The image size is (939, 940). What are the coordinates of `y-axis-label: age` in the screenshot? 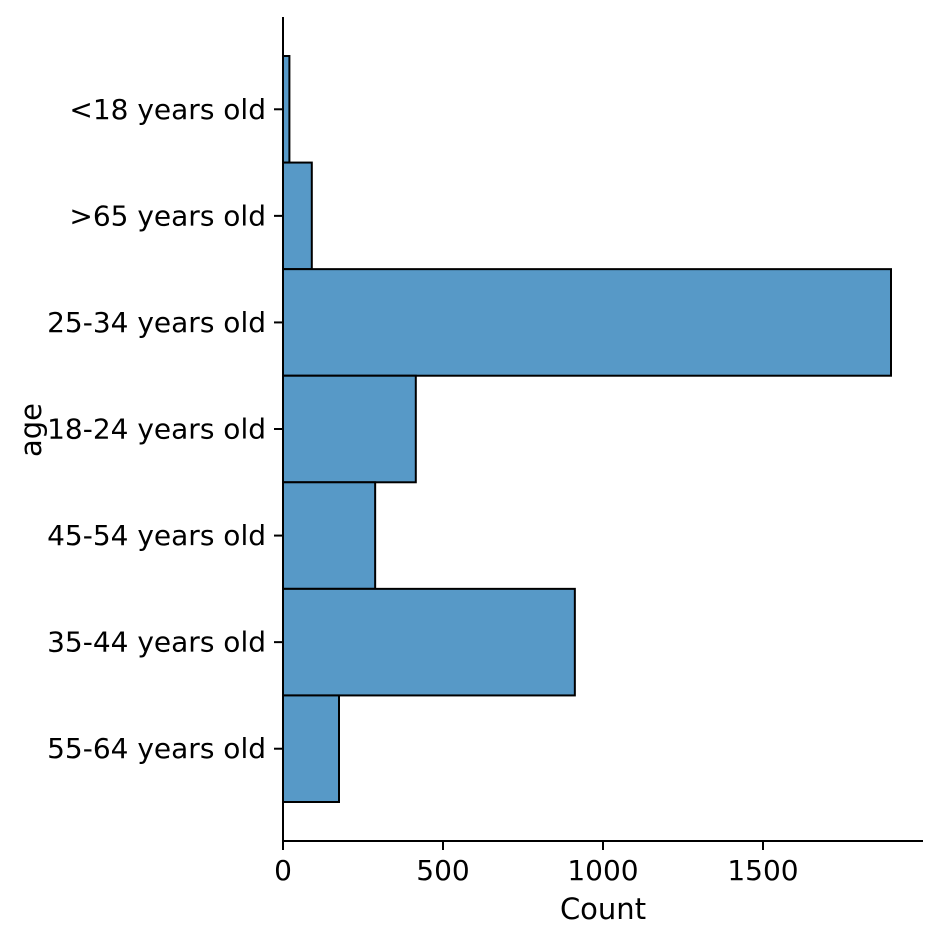 It's located at (31, 430).